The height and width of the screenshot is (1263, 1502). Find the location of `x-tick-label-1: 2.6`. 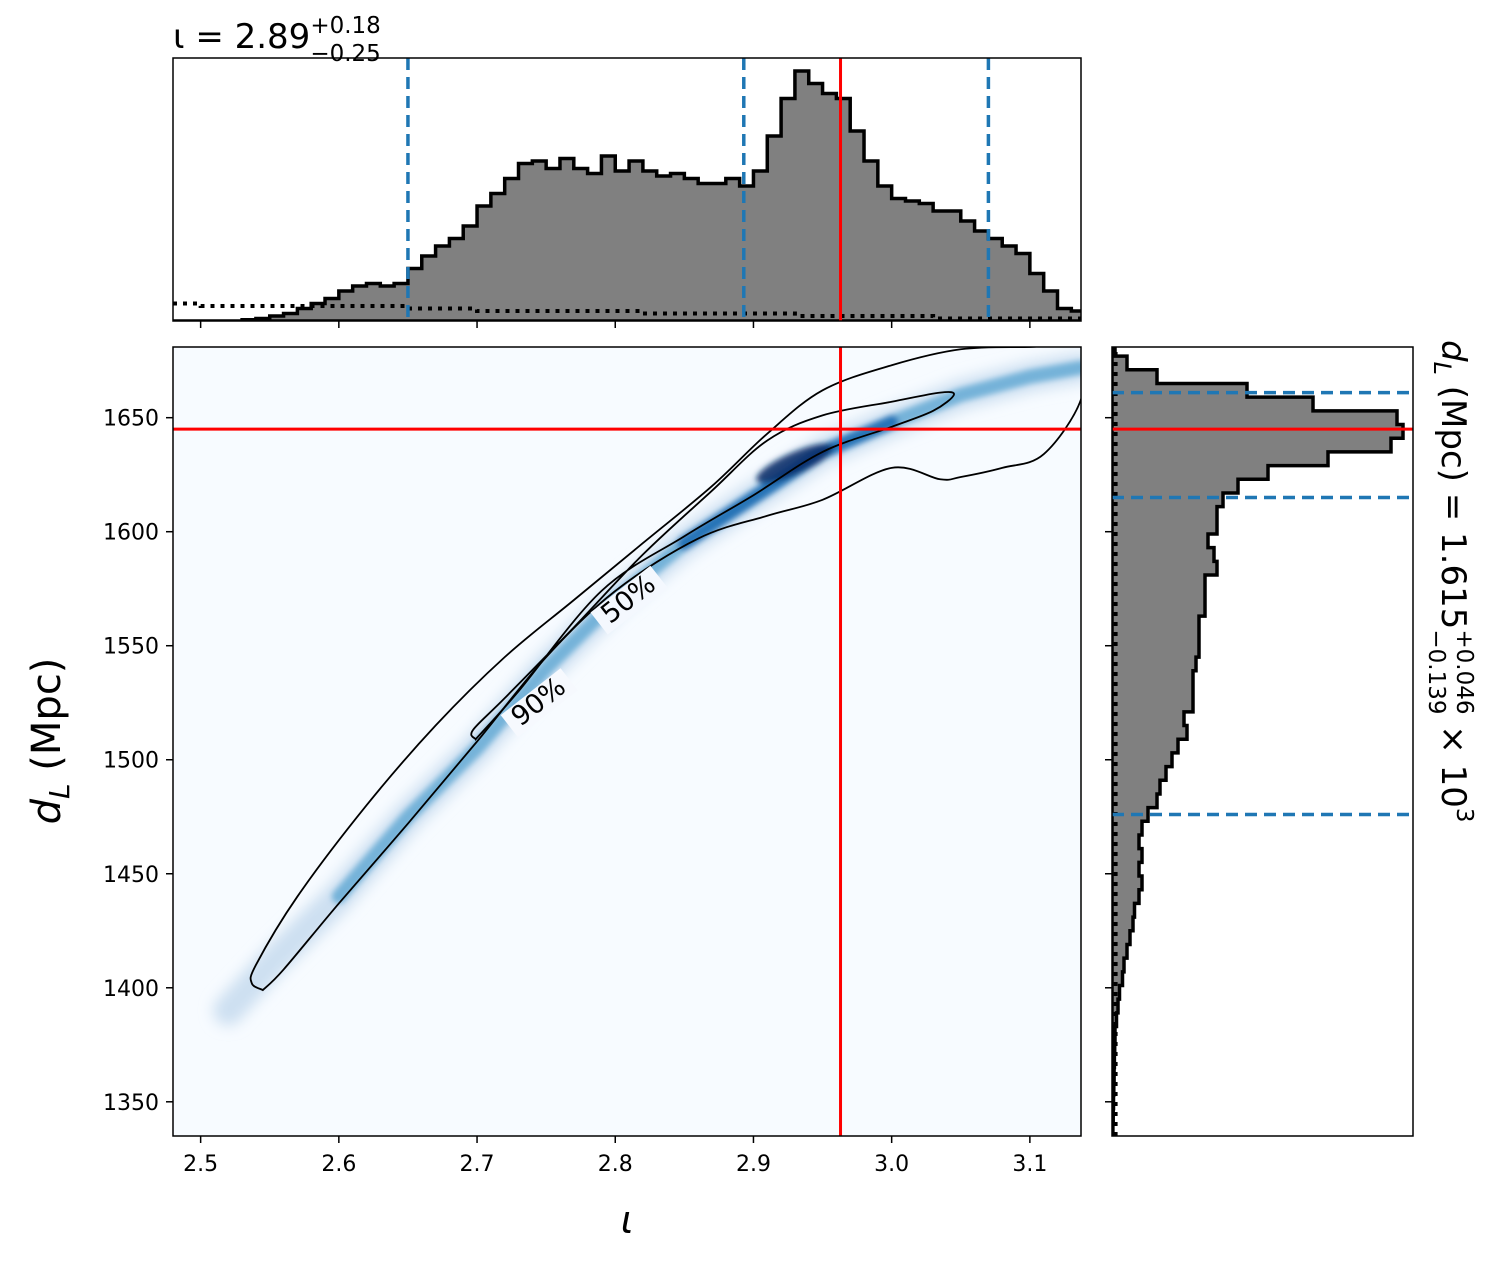

x-tick-label-1: 2.6 is located at coordinates (338, 1164).